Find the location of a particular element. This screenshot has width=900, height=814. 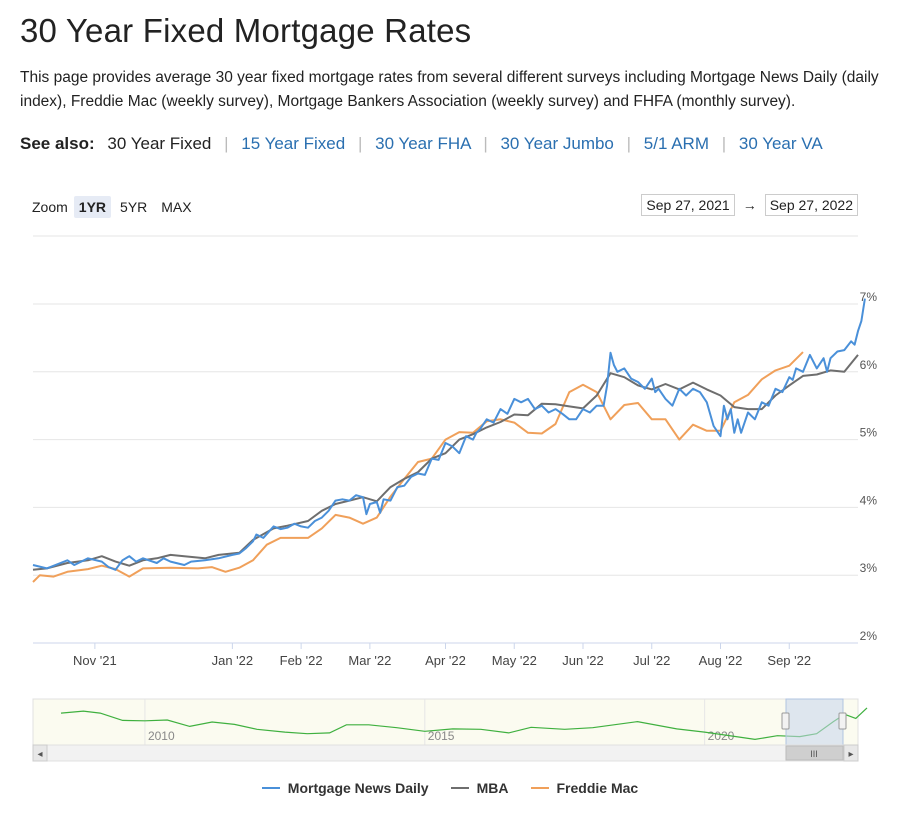

navigator-background is located at coordinates (445, 722).